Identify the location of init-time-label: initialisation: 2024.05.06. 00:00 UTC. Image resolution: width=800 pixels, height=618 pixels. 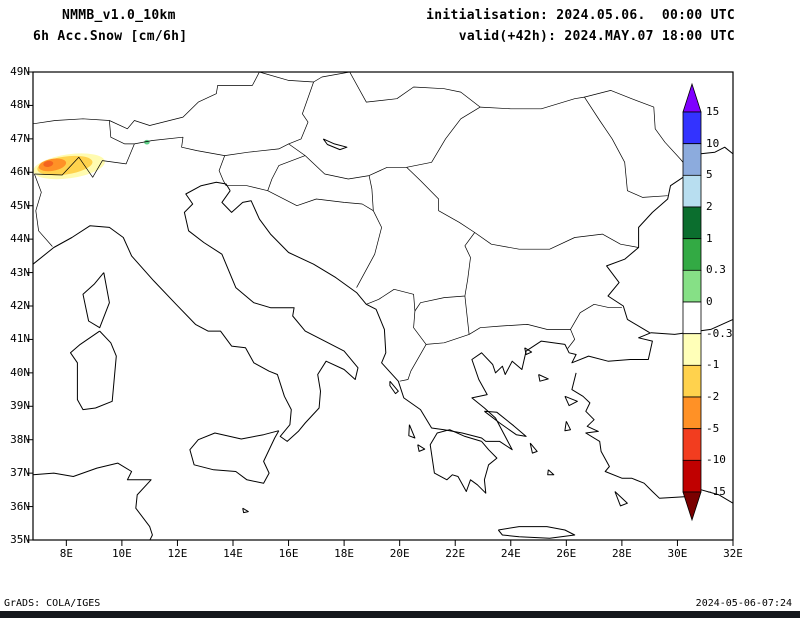
(580, 15).